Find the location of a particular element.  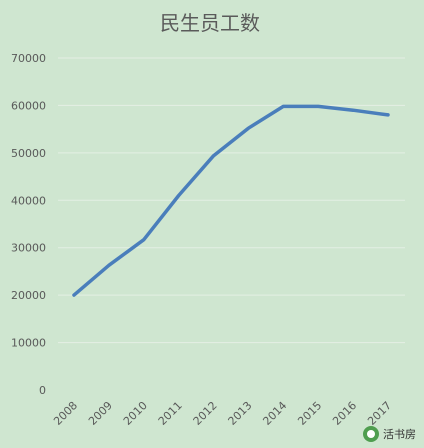

x-tick-label: 2015 is located at coordinates (309, 413).